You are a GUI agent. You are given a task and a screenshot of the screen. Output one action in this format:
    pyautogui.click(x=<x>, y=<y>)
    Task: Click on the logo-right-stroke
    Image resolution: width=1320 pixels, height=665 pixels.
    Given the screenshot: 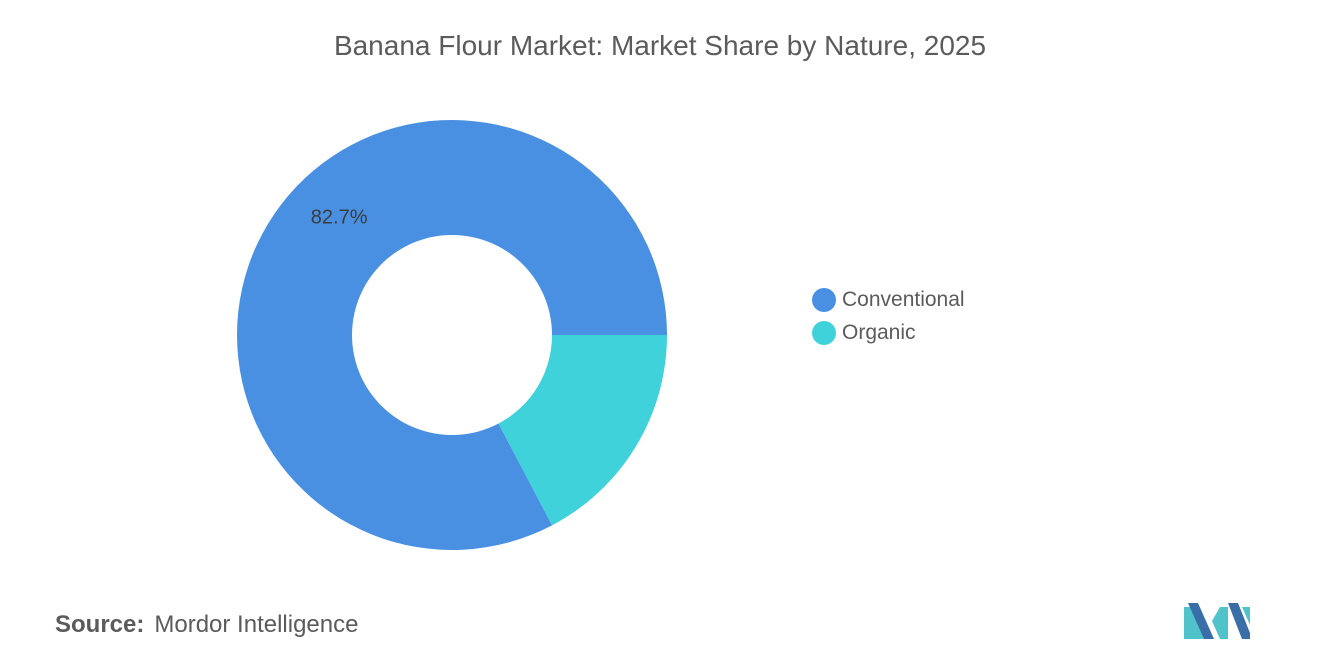 What is the action you would take?
    pyautogui.click(x=1246, y=616)
    